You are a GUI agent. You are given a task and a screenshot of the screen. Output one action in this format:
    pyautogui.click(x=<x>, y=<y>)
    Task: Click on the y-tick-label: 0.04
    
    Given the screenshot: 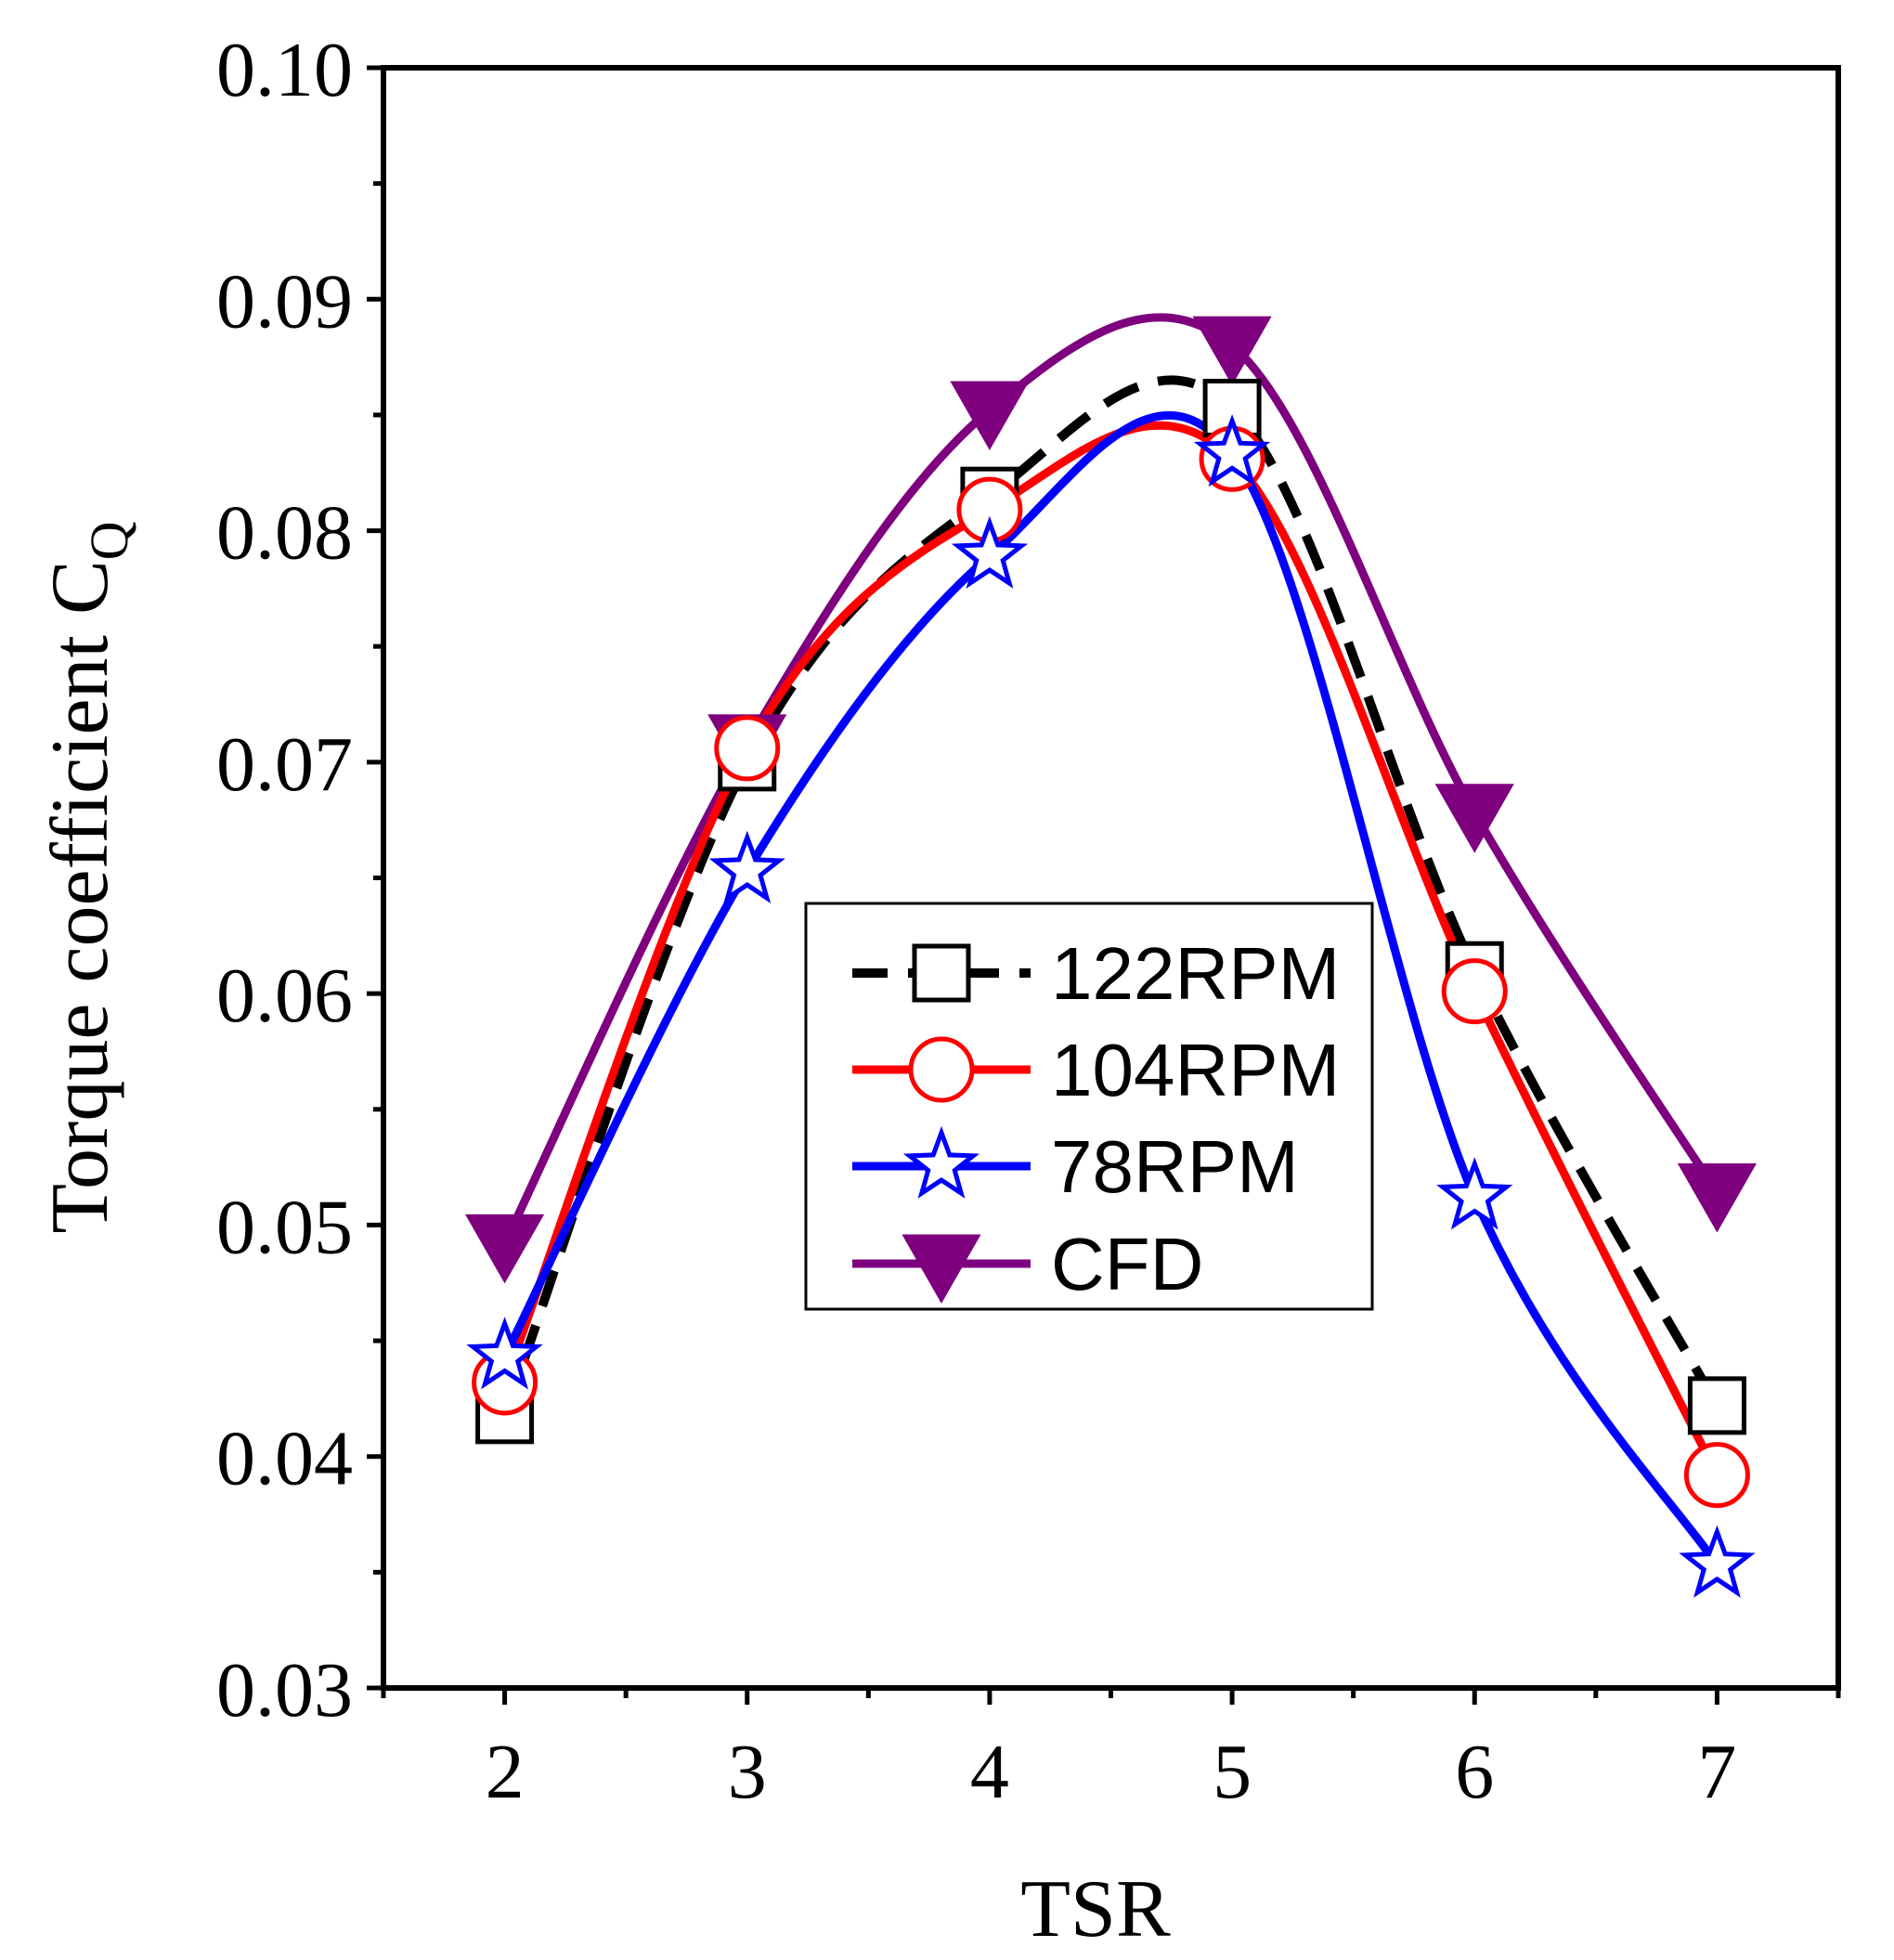 What is the action you would take?
    pyautogui.click(x=285, y=1459)
    